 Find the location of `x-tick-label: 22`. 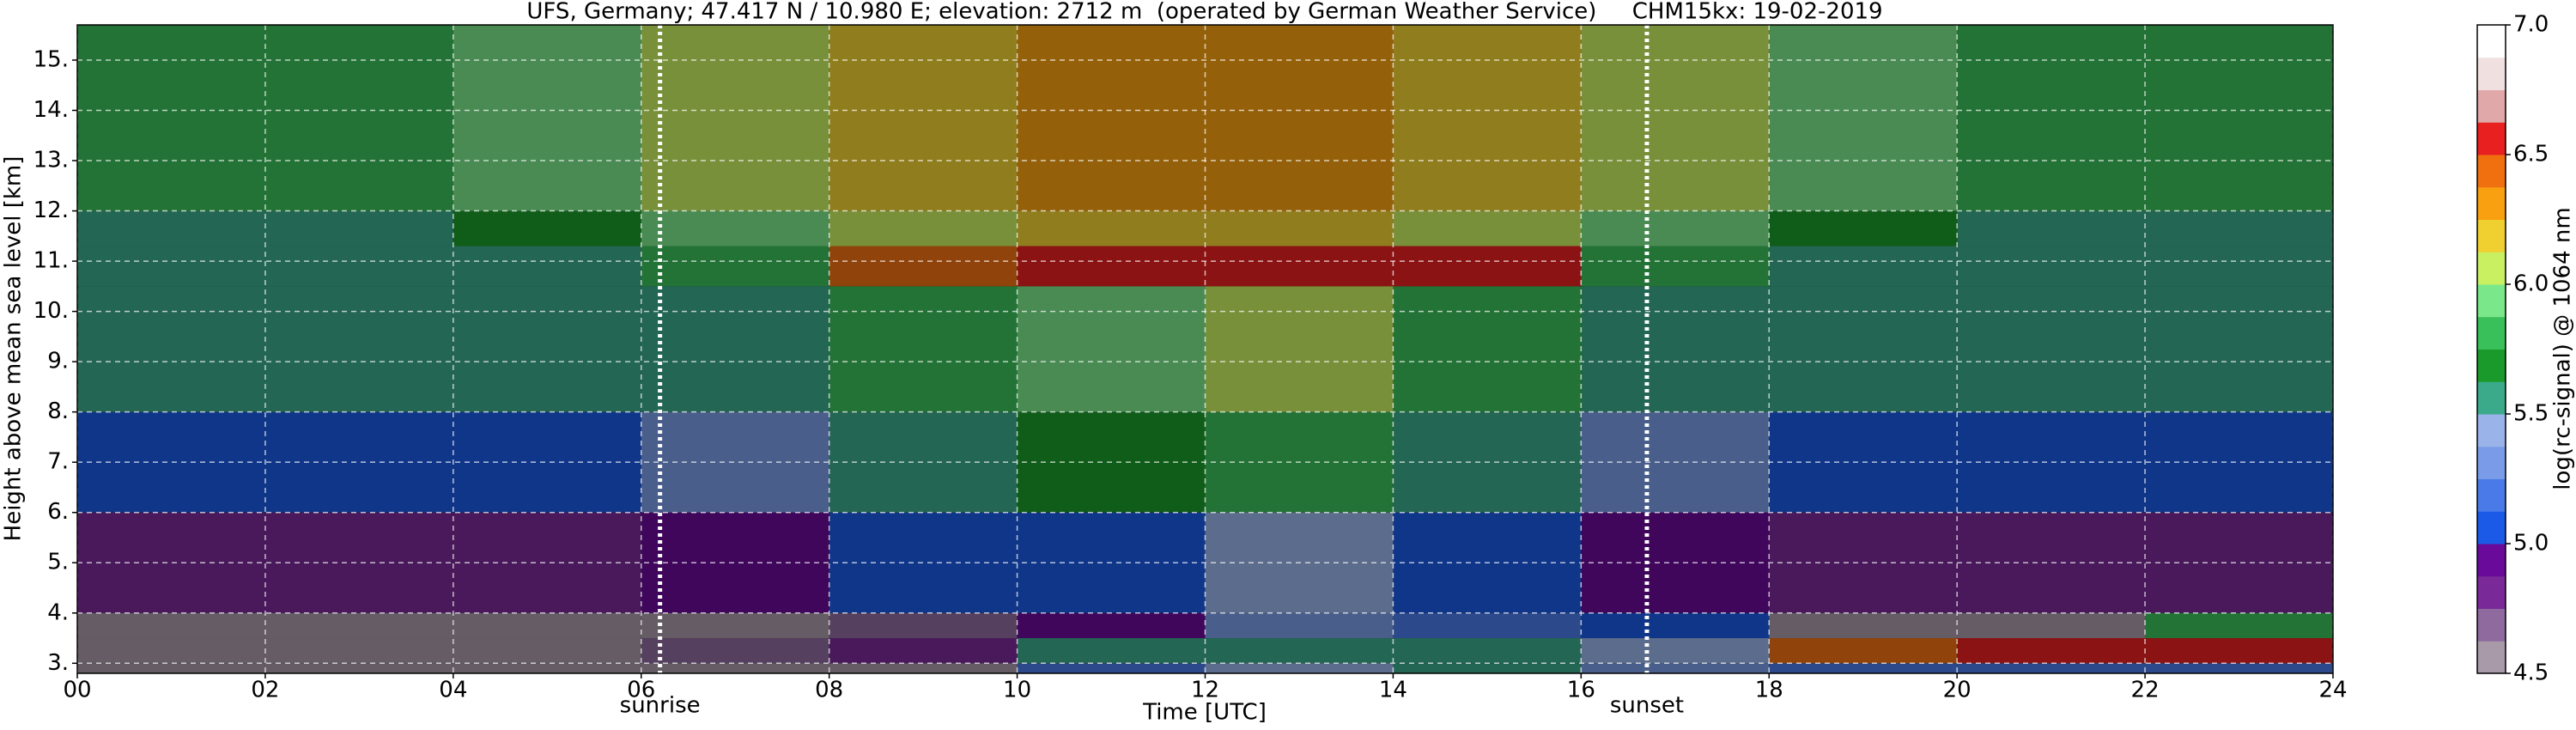

x-tick-label: 22 is located at coordinates (2145, 690).